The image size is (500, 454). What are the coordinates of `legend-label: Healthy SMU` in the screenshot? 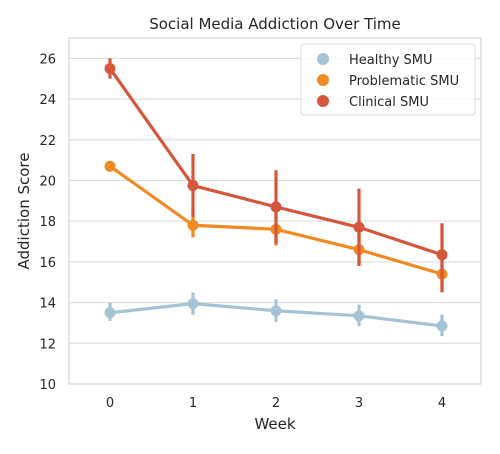 It's located at (391, 60).